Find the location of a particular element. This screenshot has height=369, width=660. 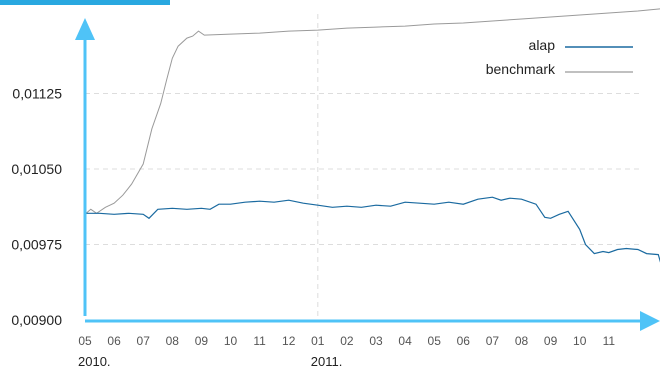

x-tick-label-13: 06 is located at coordinates (464, 341).